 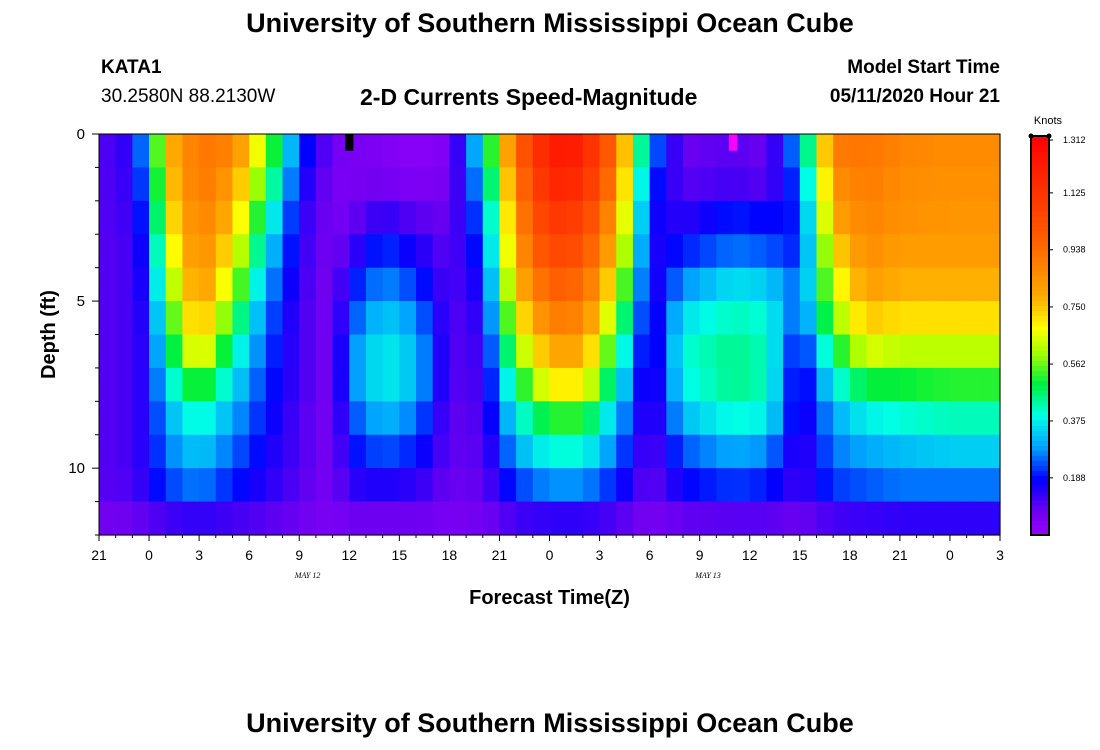 I want to click on y-tick-label: 0, so click(x=81, y=134).